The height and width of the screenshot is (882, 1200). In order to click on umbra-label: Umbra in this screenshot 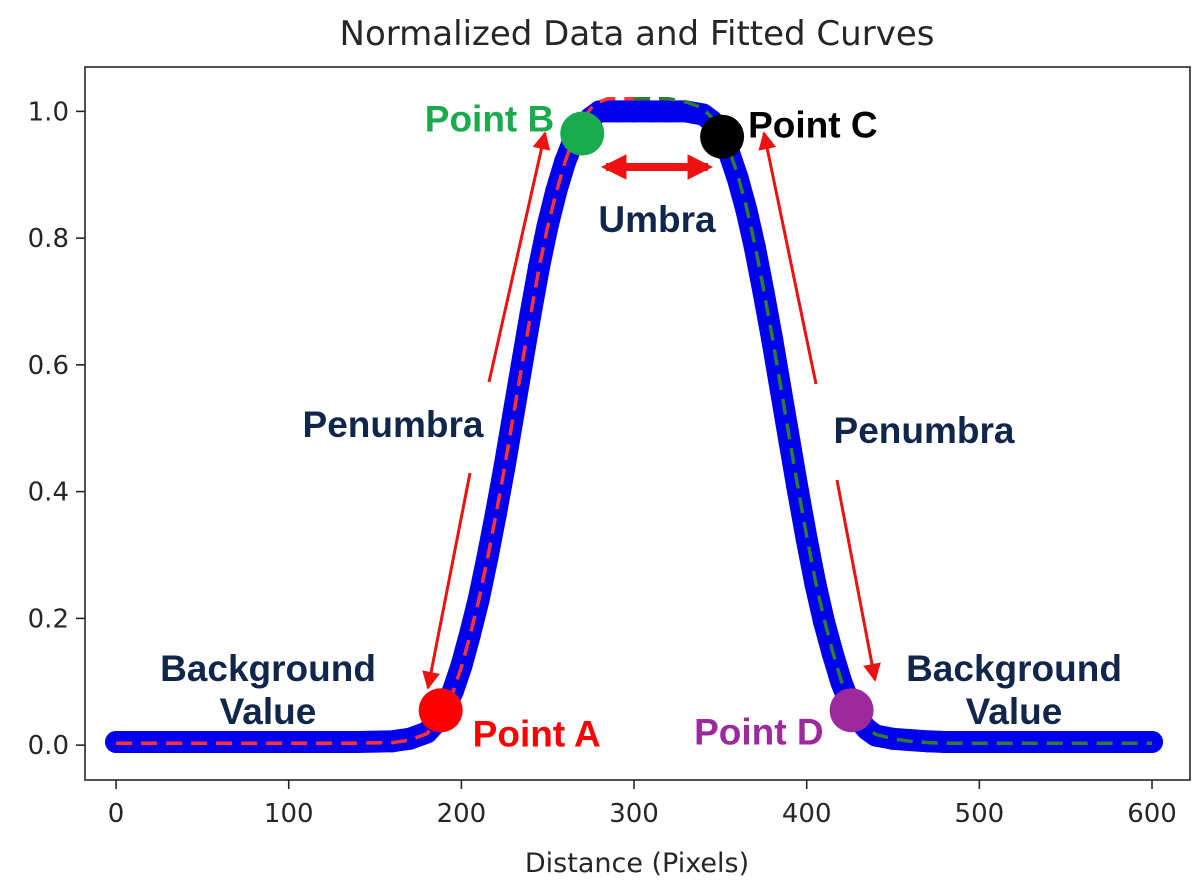, I will do `click(657, 219)`.